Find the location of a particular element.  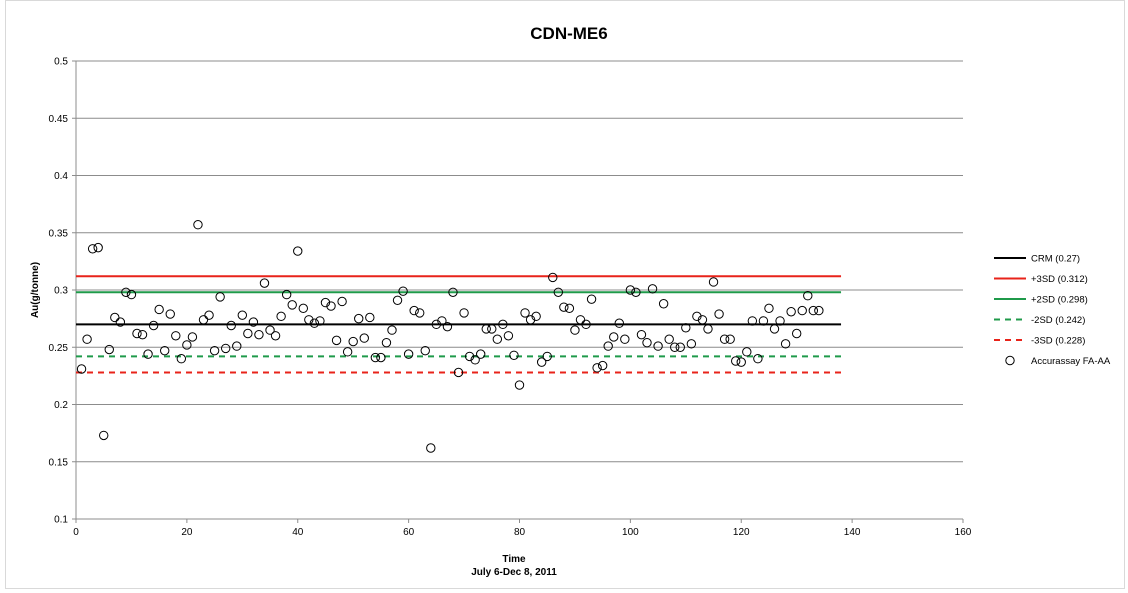

y-tick-label: 0.4 is located at coordinates (61, 176).